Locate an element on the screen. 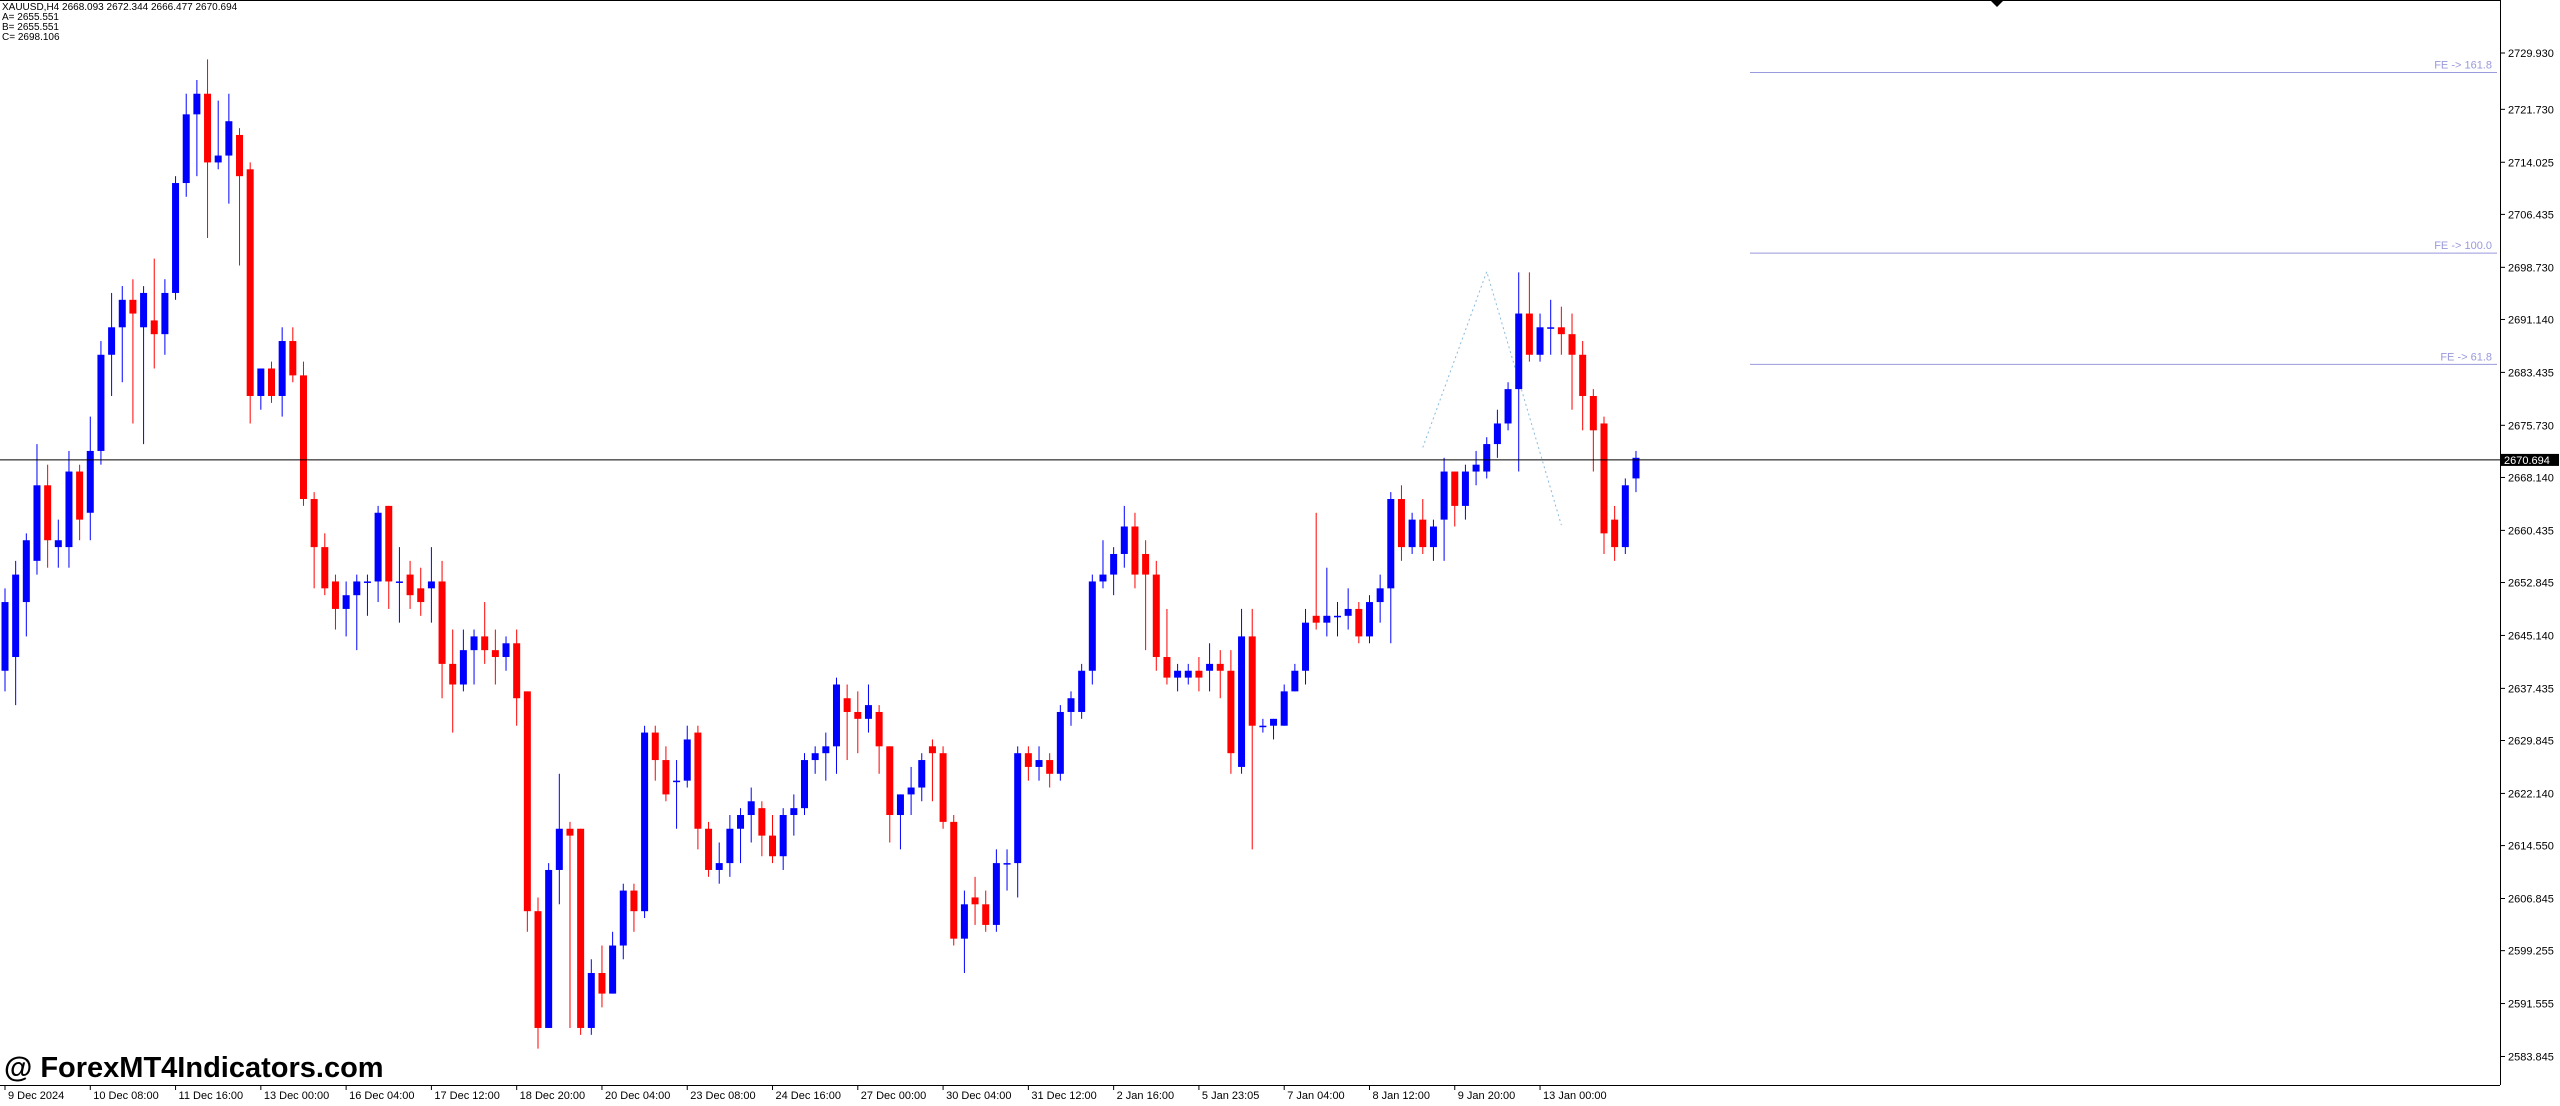  x-tick-label: 11 Dec 16:00 is located at coordinates (211, 1096).